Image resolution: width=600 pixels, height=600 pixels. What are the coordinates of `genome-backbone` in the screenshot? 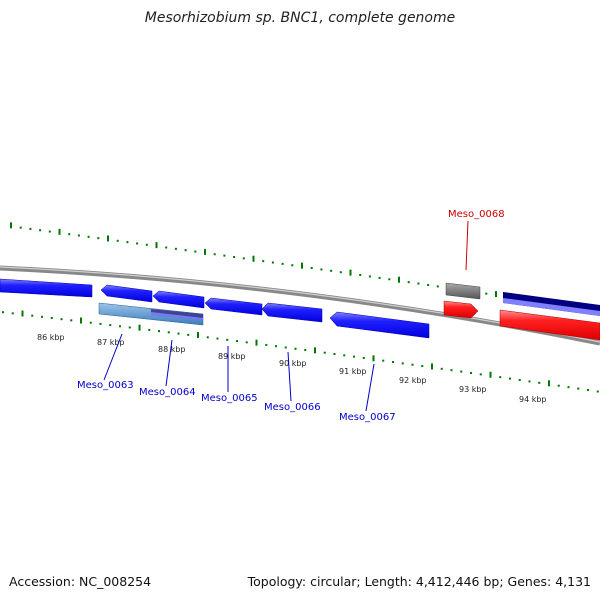 It's located at (300, 305).